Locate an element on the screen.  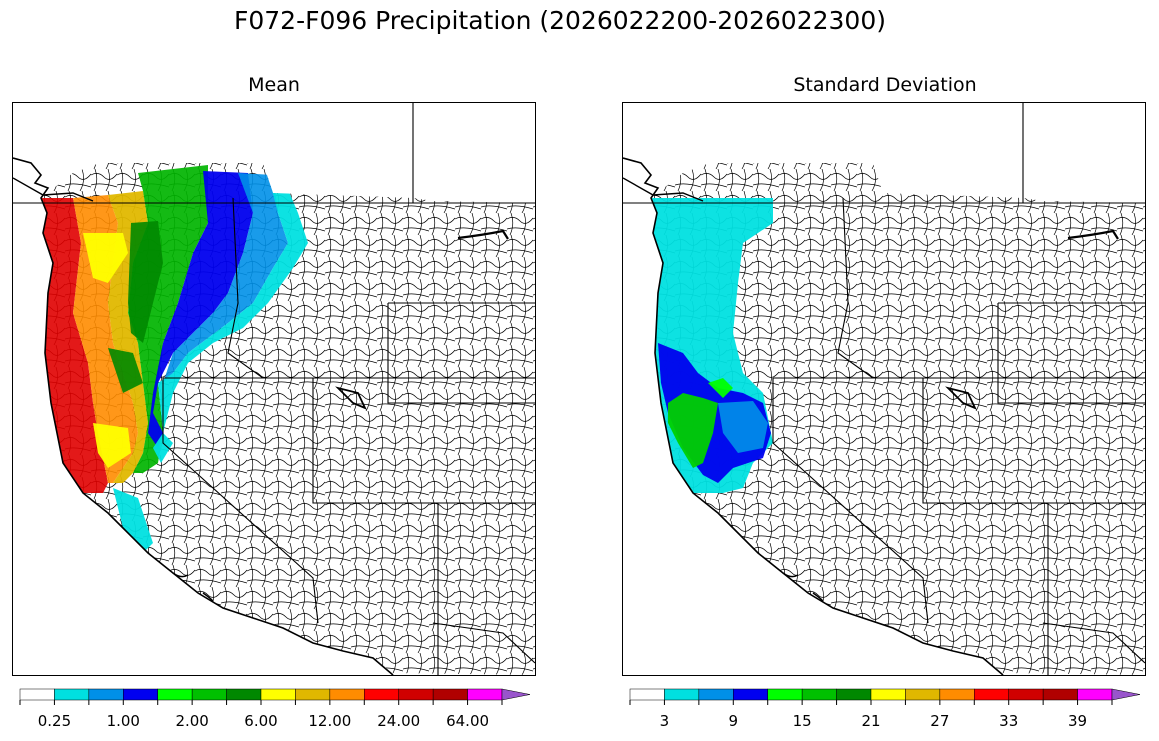
colorbar-tick-label: 33 is located at coordinates (1009, 721).